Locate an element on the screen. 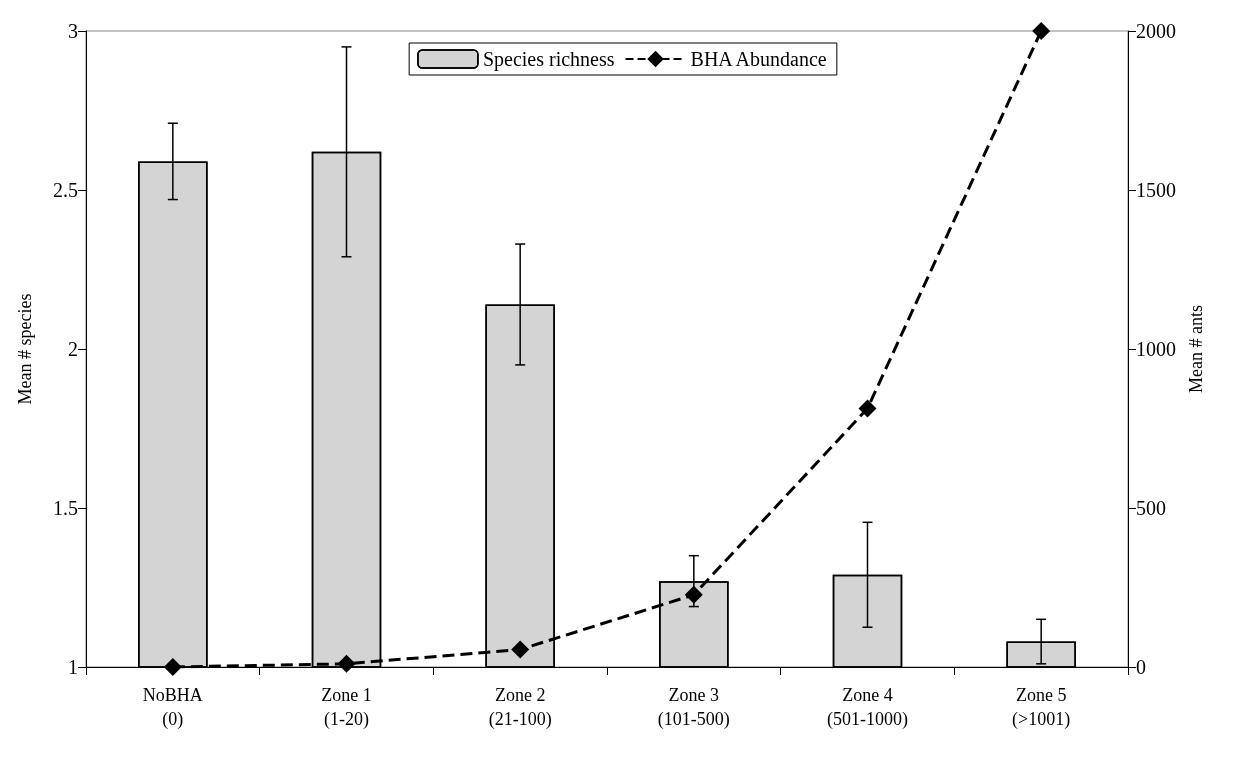  y-tick-label: 2.5 is located at coordinates (65, 190).